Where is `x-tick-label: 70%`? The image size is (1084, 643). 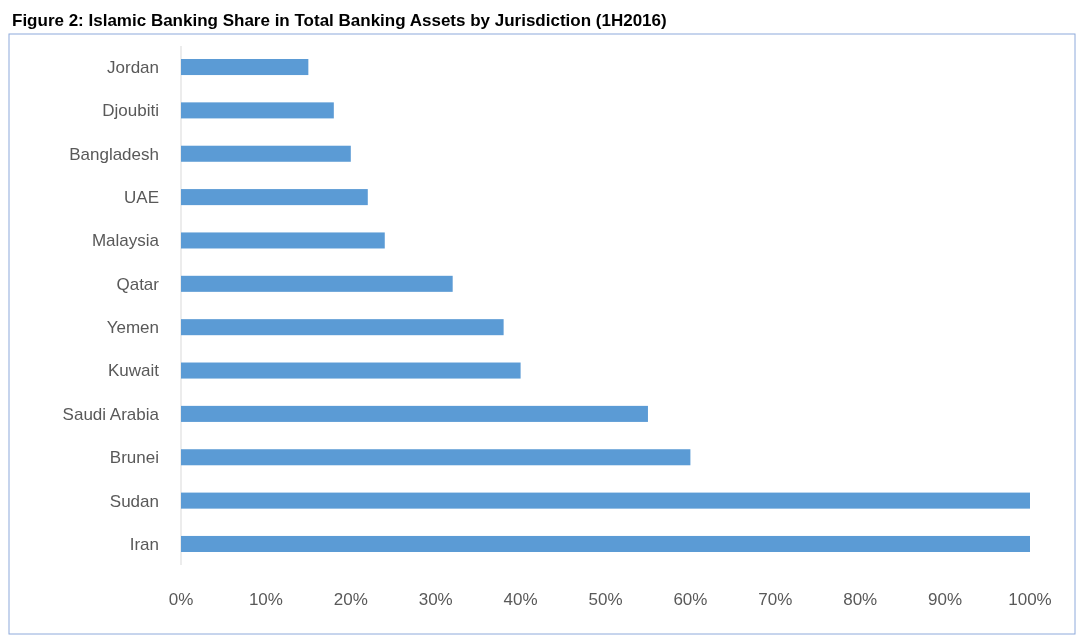
x-tick-label: 70% is located at coordinates (775, 599).